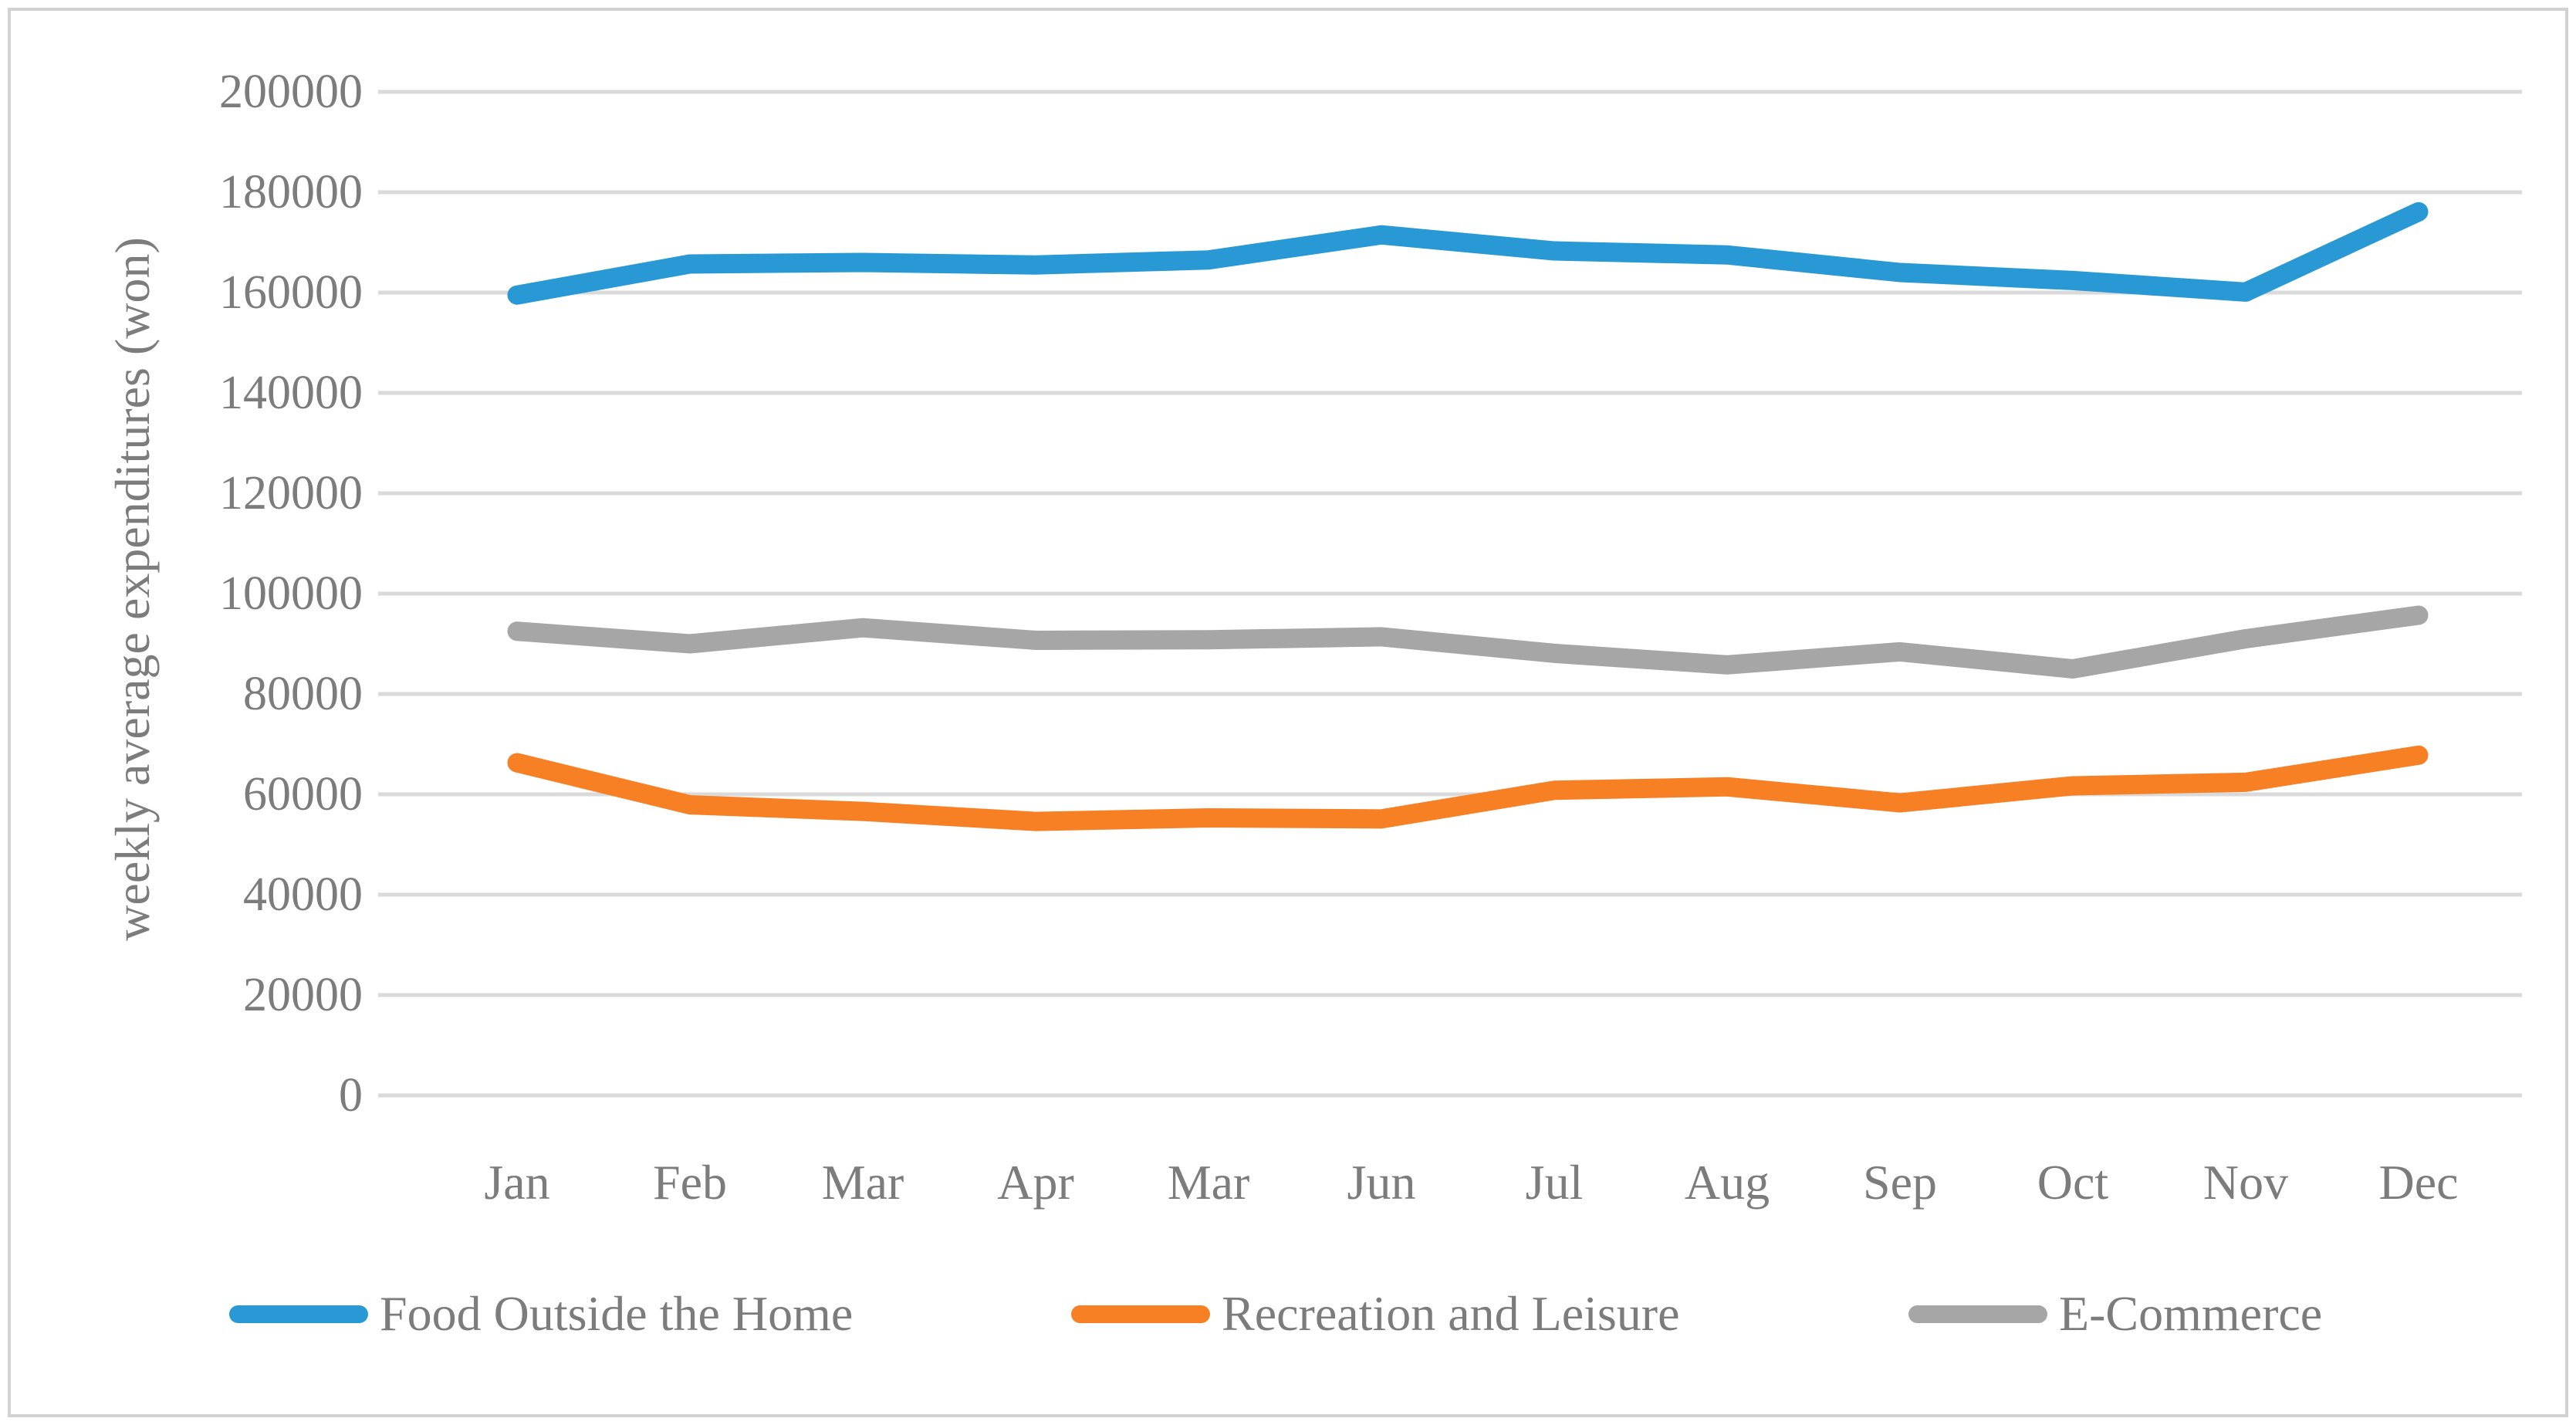 This screenshot has height=1425, width=2576. What do you see at coordinates (1554, 1182) in the screenshot?
I see `x-tick-label: Jul` at bounding box center [1554, 1182].